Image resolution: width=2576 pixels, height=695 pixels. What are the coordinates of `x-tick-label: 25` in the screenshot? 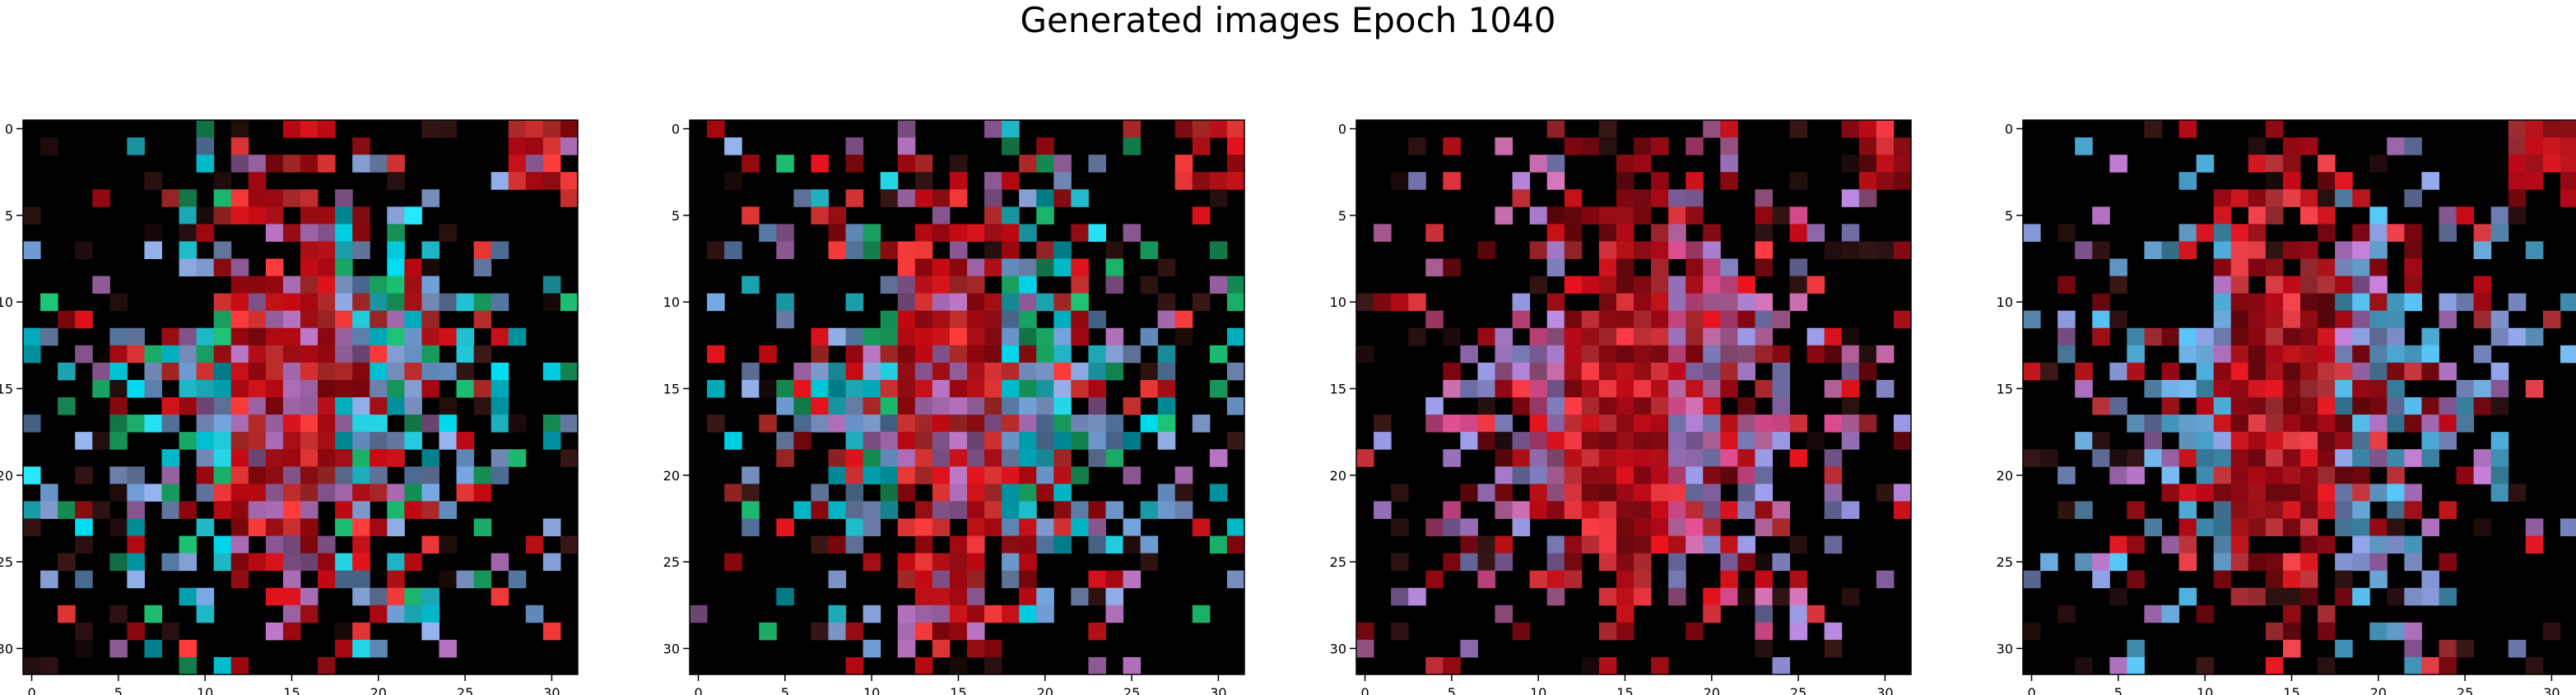 It's located at (1798, 690).